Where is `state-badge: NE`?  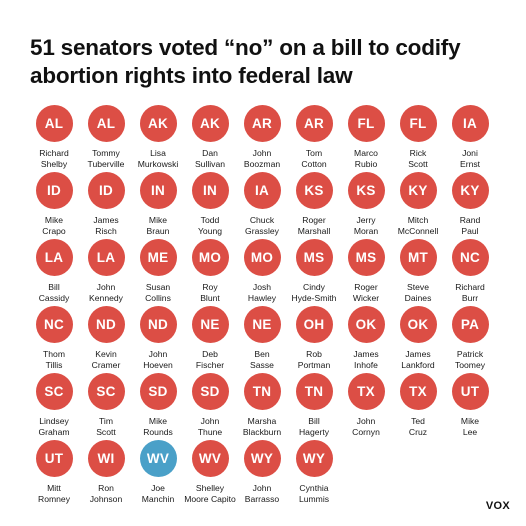 state-badge: NE is located at coordinates (210, 324).